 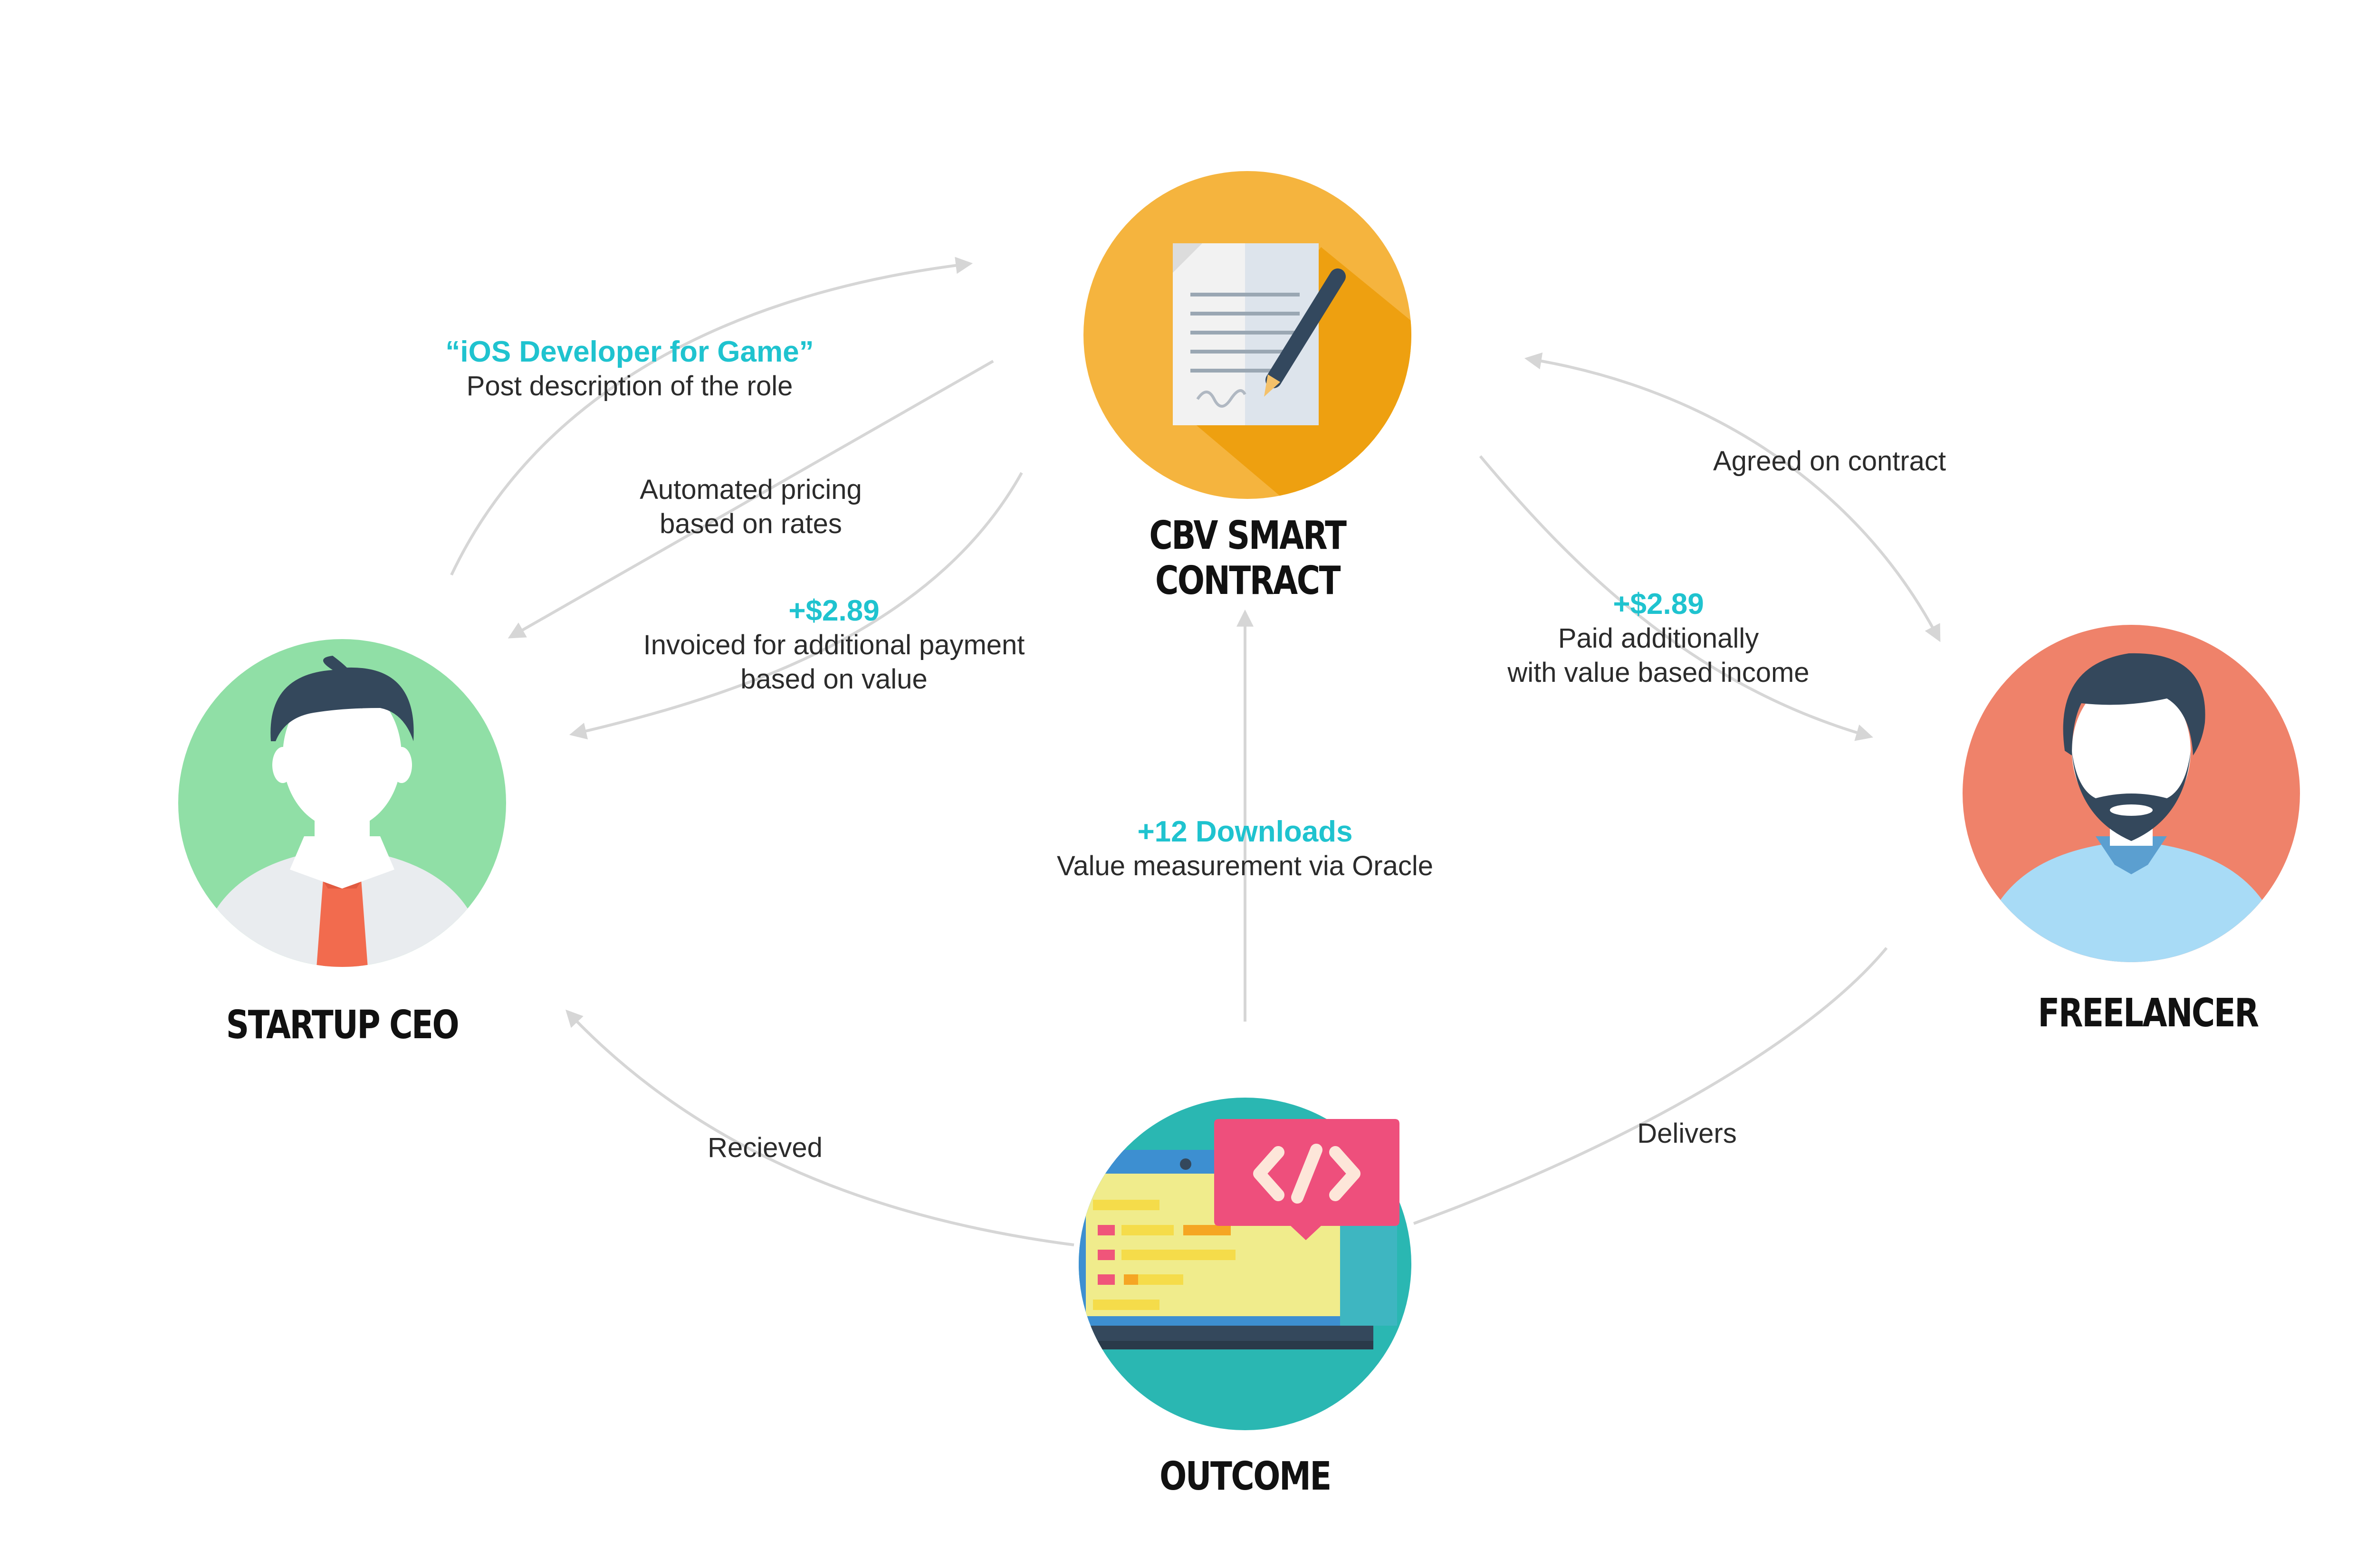 I want to click on edge-label-delivers: Delivers, so click(x=1687, y=1134).